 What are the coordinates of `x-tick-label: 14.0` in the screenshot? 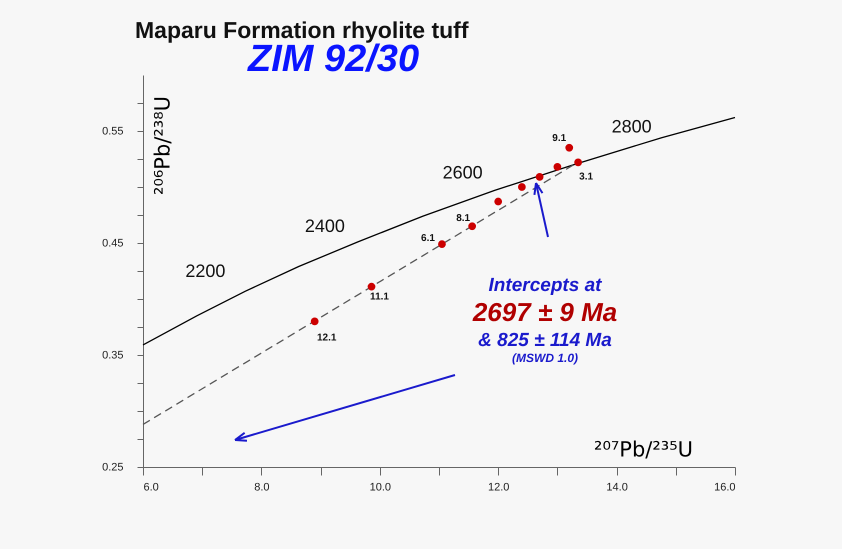 It's located at (617, 488).